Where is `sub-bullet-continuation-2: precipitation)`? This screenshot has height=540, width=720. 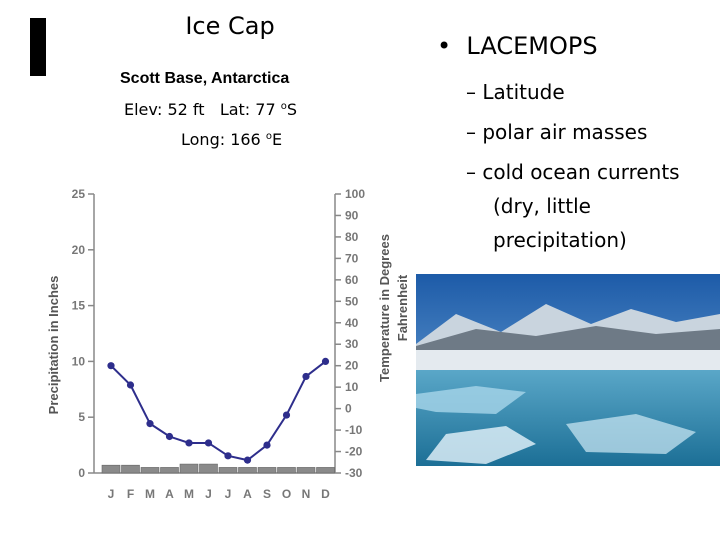
sub-bullet-continuation-2: precipitation) is located at coordinates (560, 240).